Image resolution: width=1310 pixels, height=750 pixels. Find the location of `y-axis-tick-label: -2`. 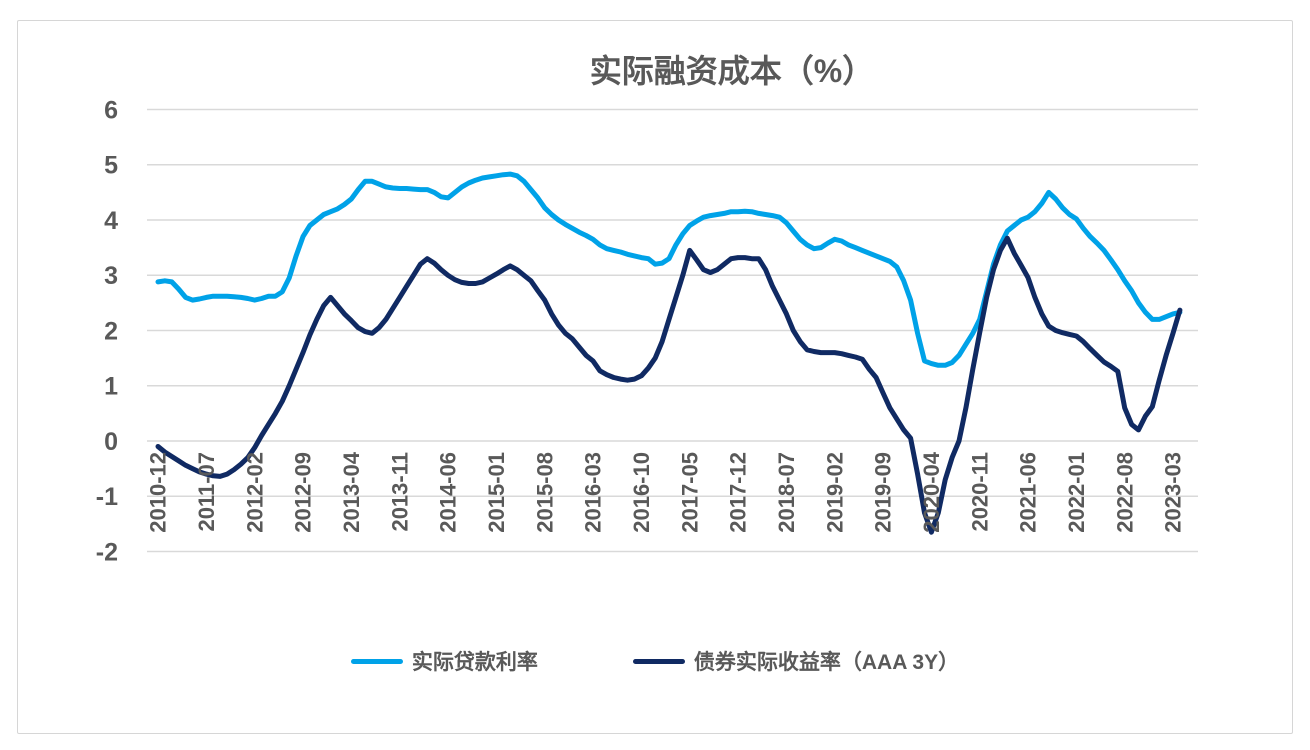

y-axis-tick-label: -2 is located at coordinates (107, 552).